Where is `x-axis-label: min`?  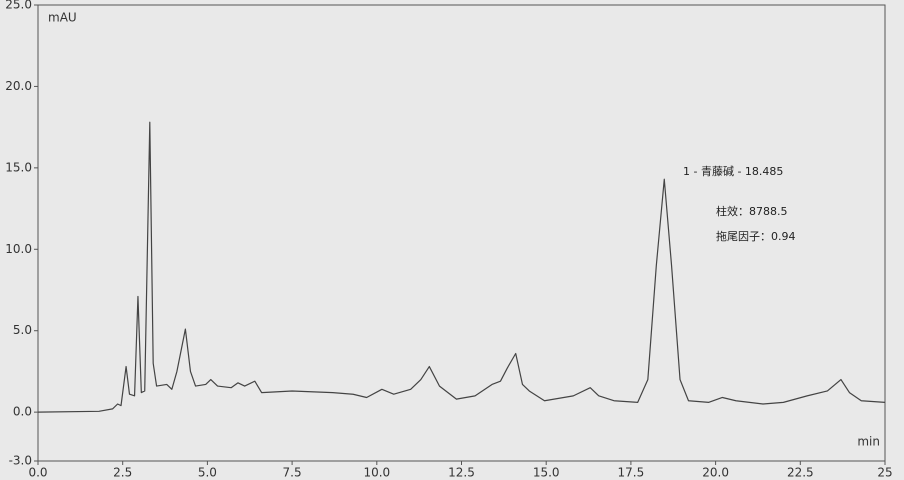 x-axis-label: min is located at coordinates (868, 442).